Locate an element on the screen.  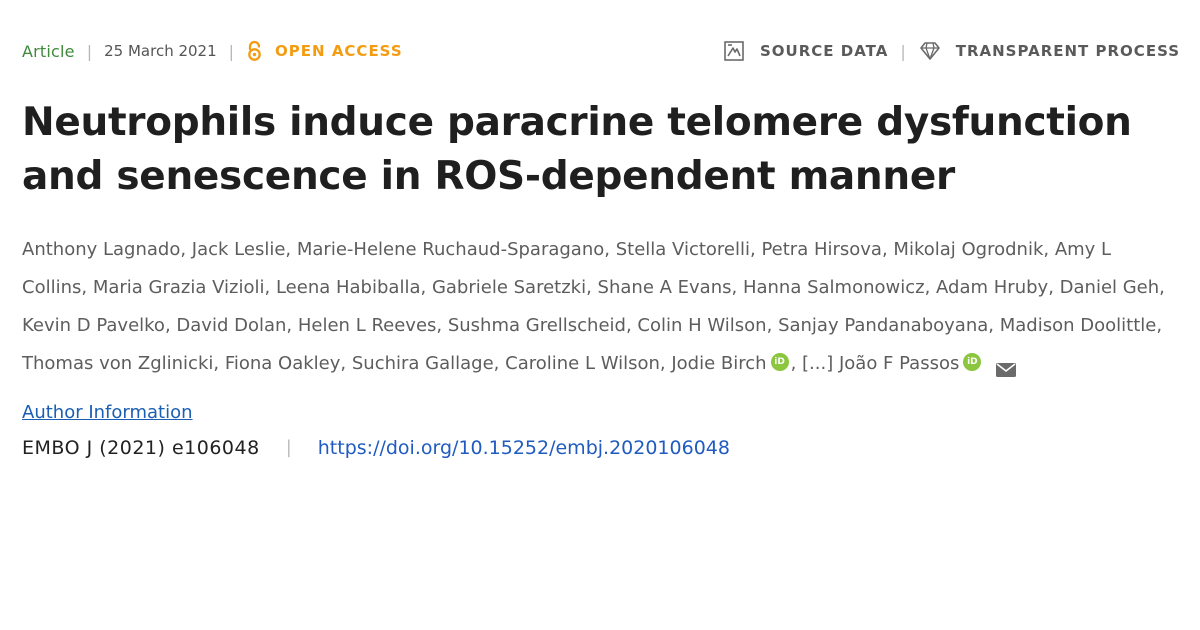
author-item: Amy L Collins is located at coordinates (566, 268).